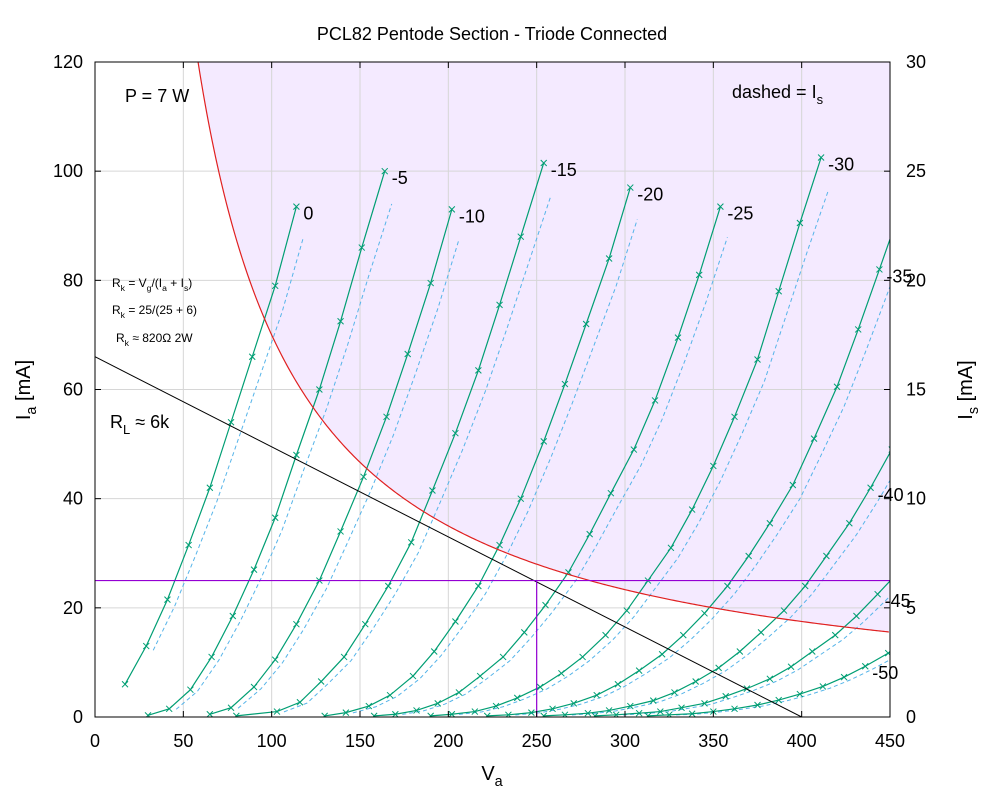 The image size is (1000, 800). I want to click on y-tick-label-left: 0, so click(78, 717).